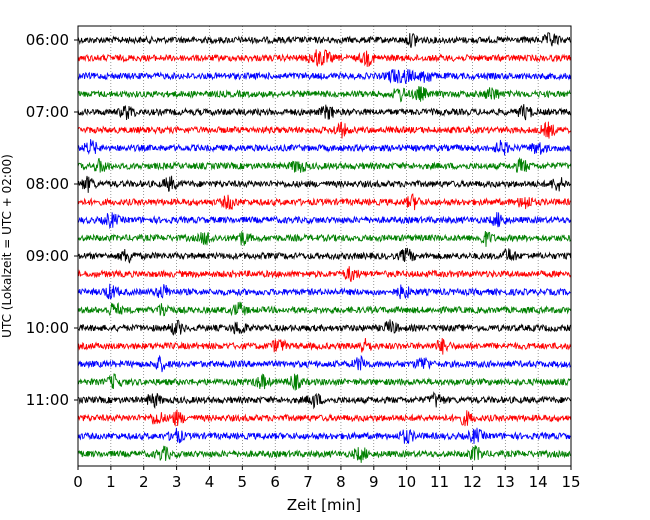 Image resolution: width=650 pixels, height=520 pixels. Describe the element at coordinates (243, 482) in the screenshot. I see `x-tick-label: 5` at that location.